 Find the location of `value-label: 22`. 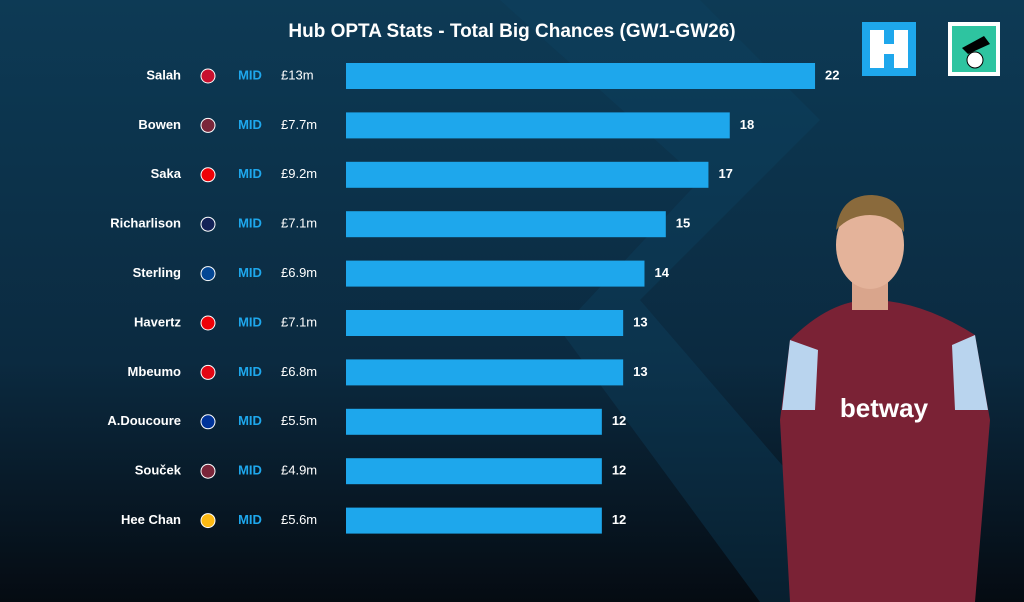

value-label: 22 is located at coordinates (832, 74).